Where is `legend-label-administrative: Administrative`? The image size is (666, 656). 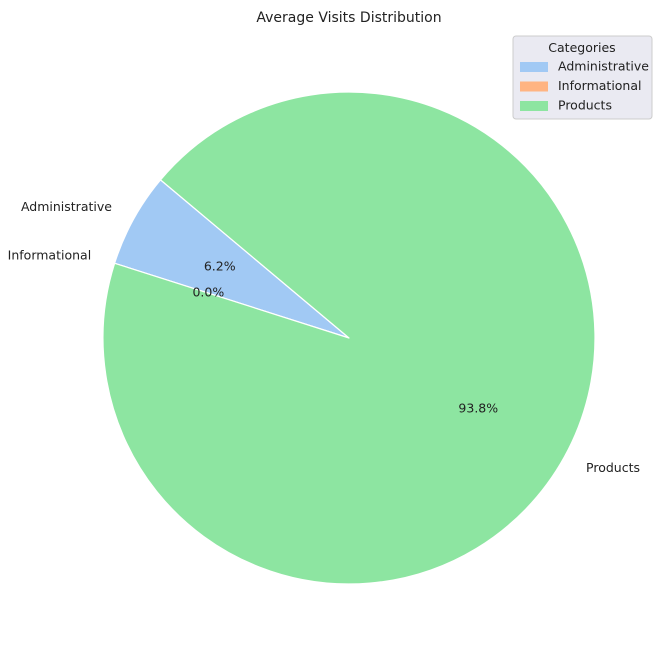
legend-label-administrative: Administrative is located at coordinates (603, 66).